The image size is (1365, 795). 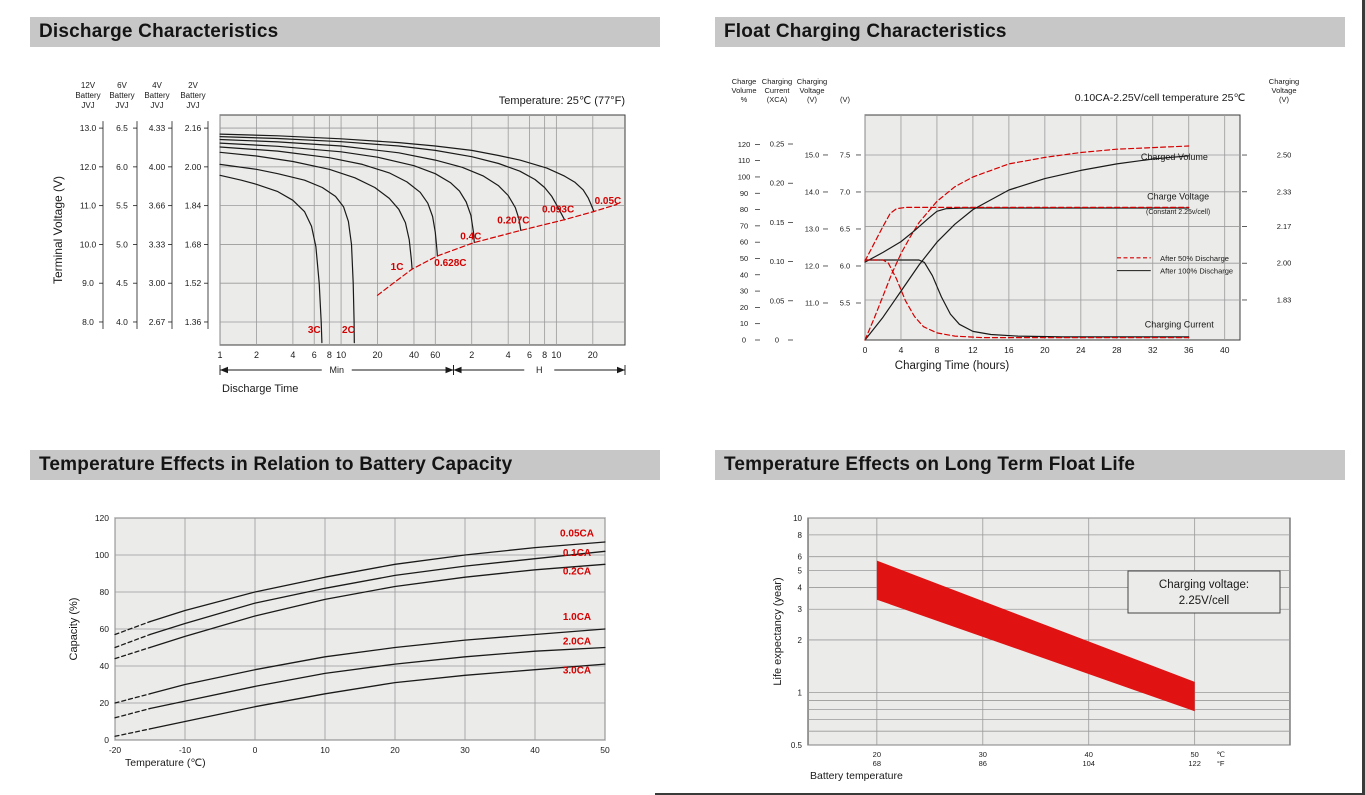 I want to click on series-3.0CA, so click(x=377, y=696).